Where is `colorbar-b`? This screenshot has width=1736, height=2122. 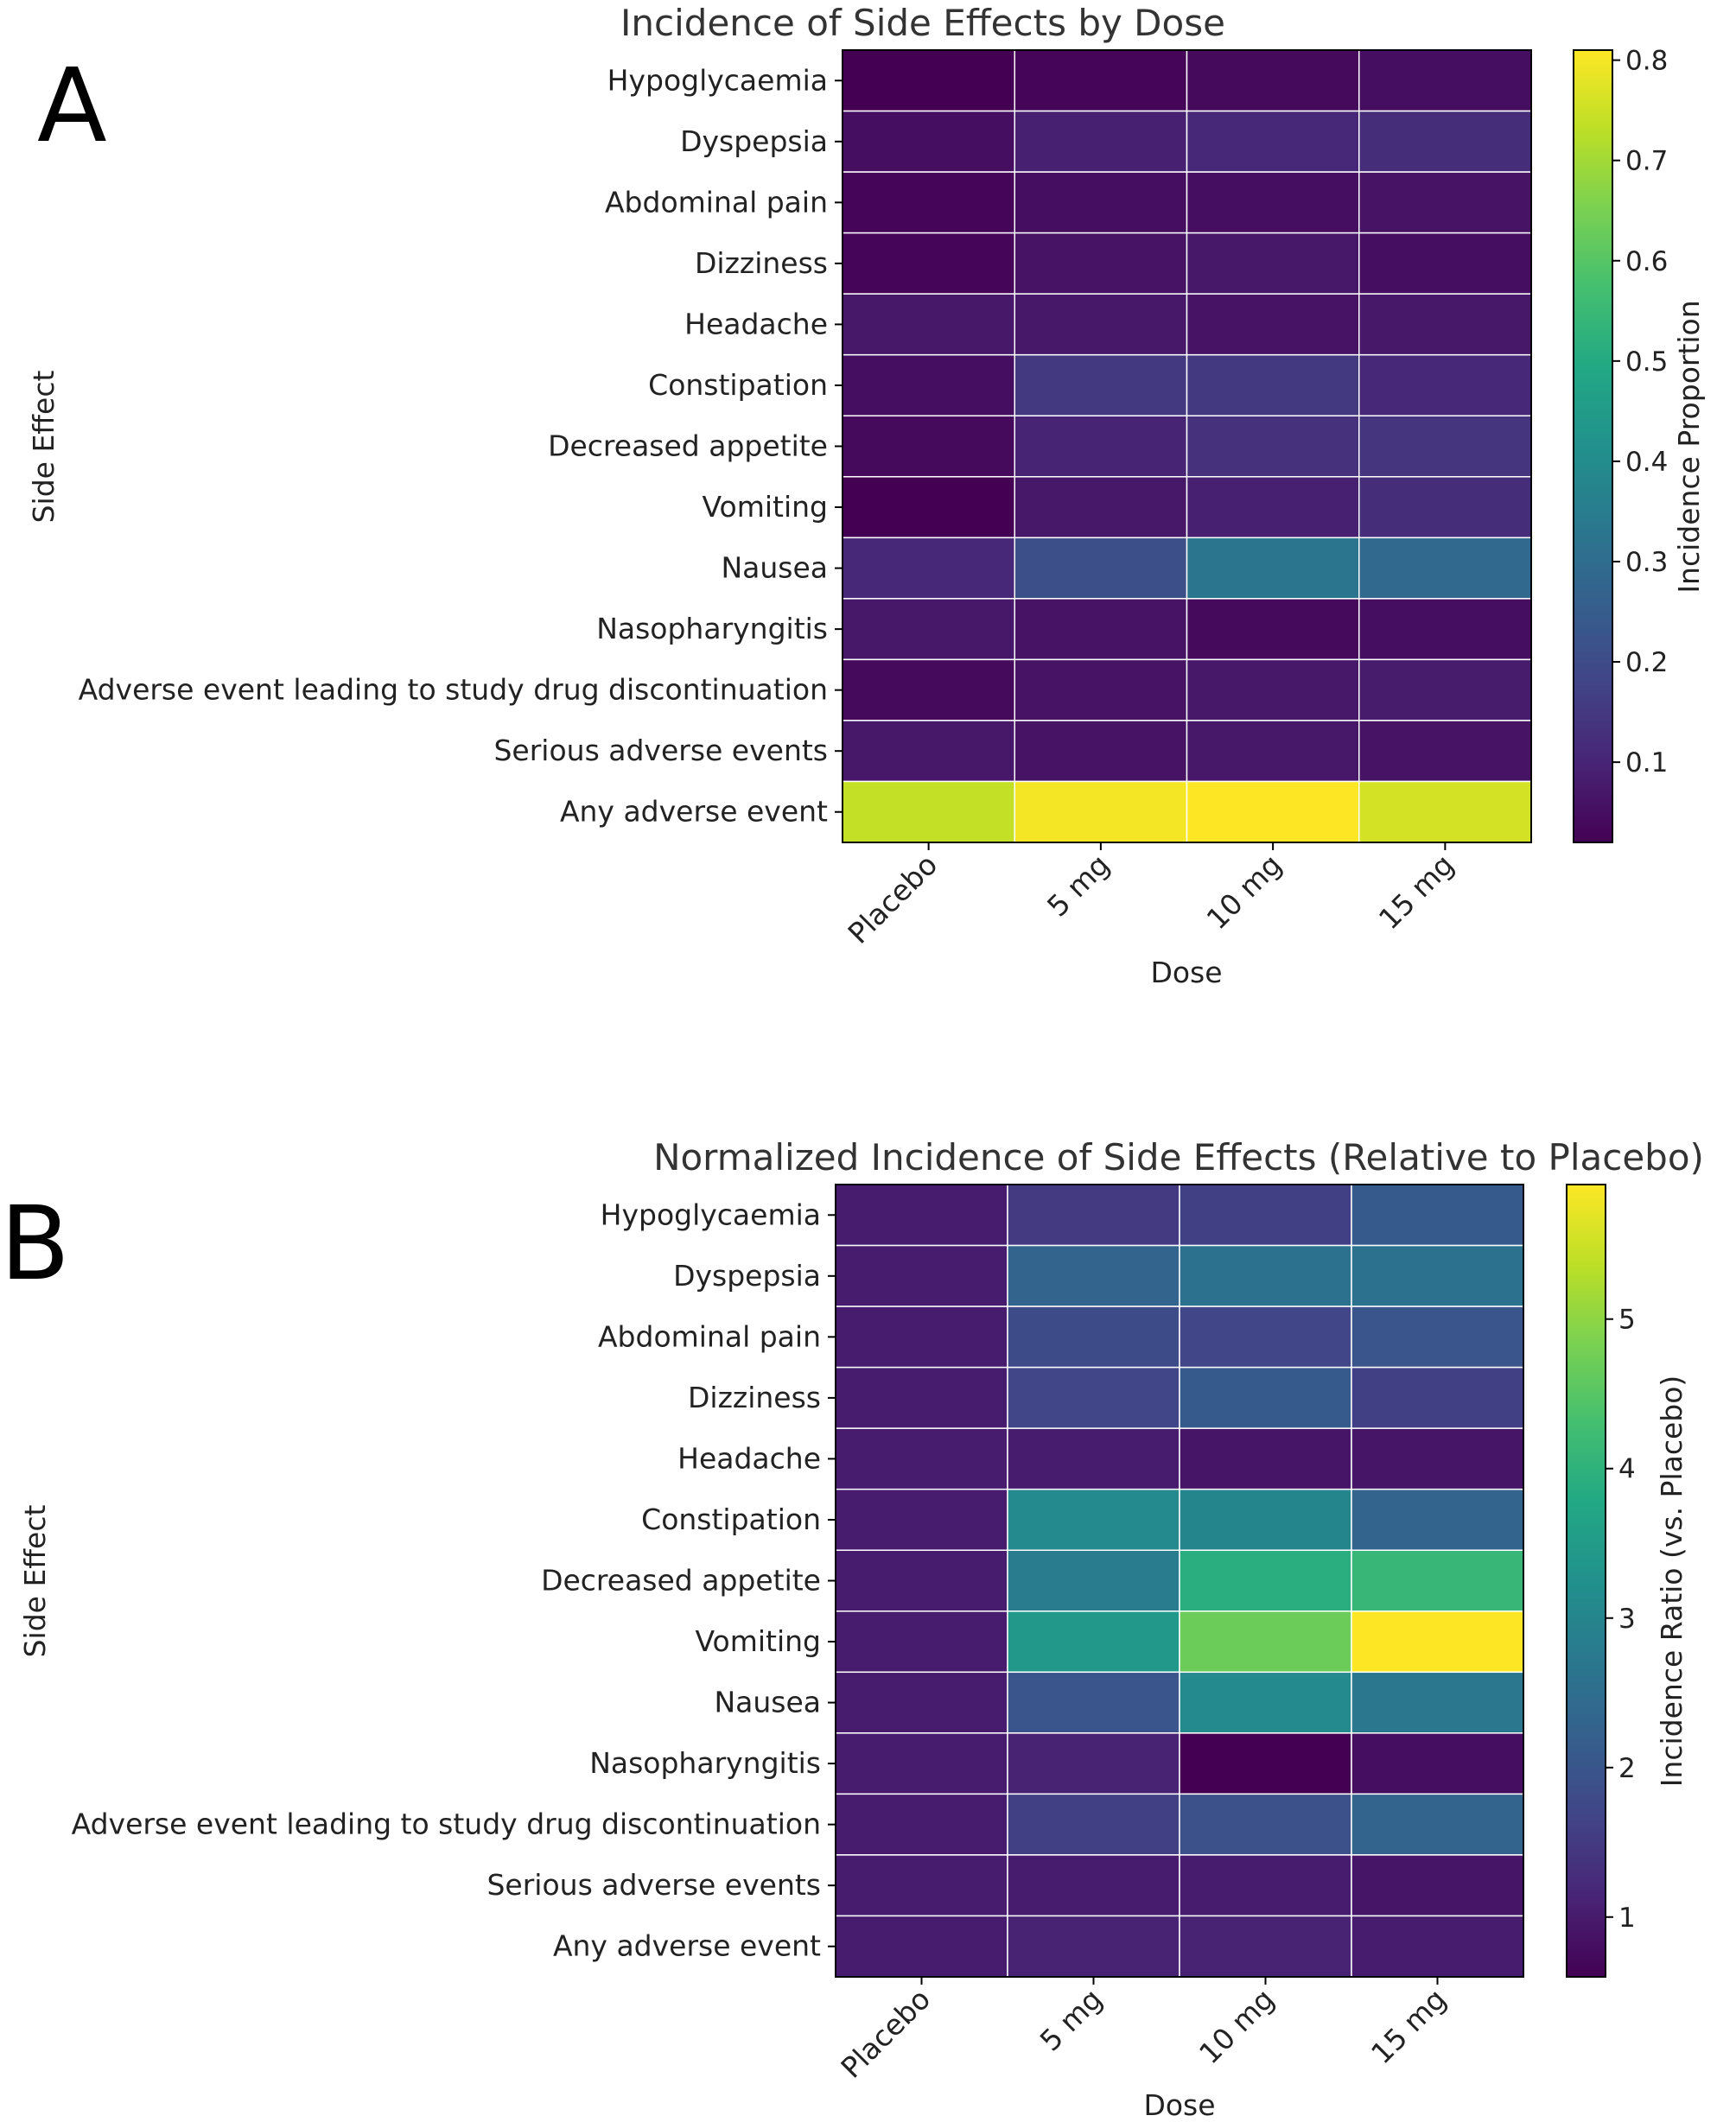 colorbar-b is located at coordinates (1586, 1581).